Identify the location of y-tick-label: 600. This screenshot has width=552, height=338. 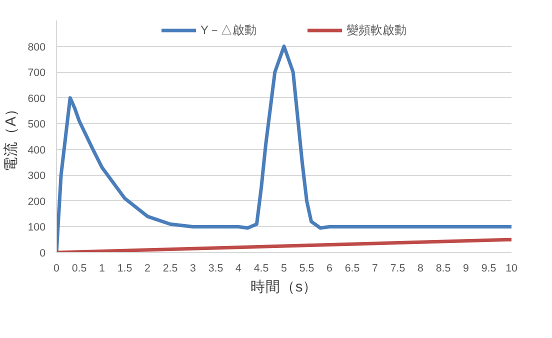
(37, 98).